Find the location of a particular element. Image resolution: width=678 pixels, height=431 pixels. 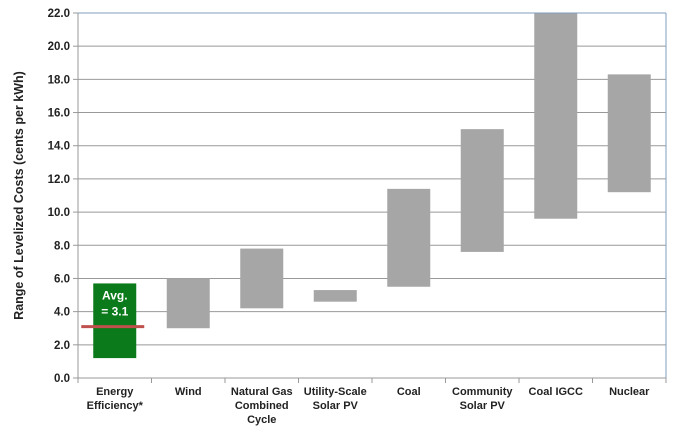

y-tick-label: 22.0 is located at coordinates (59, 14).